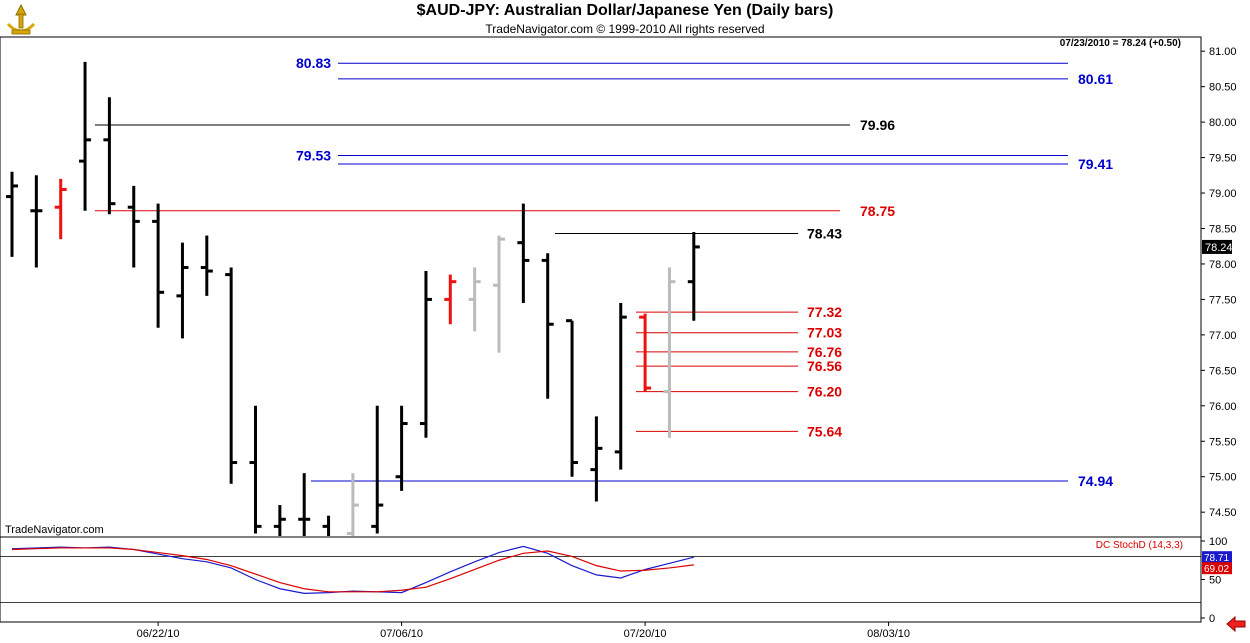  I want to click on date-axis-label: 07/06/10, so click(401, 634).